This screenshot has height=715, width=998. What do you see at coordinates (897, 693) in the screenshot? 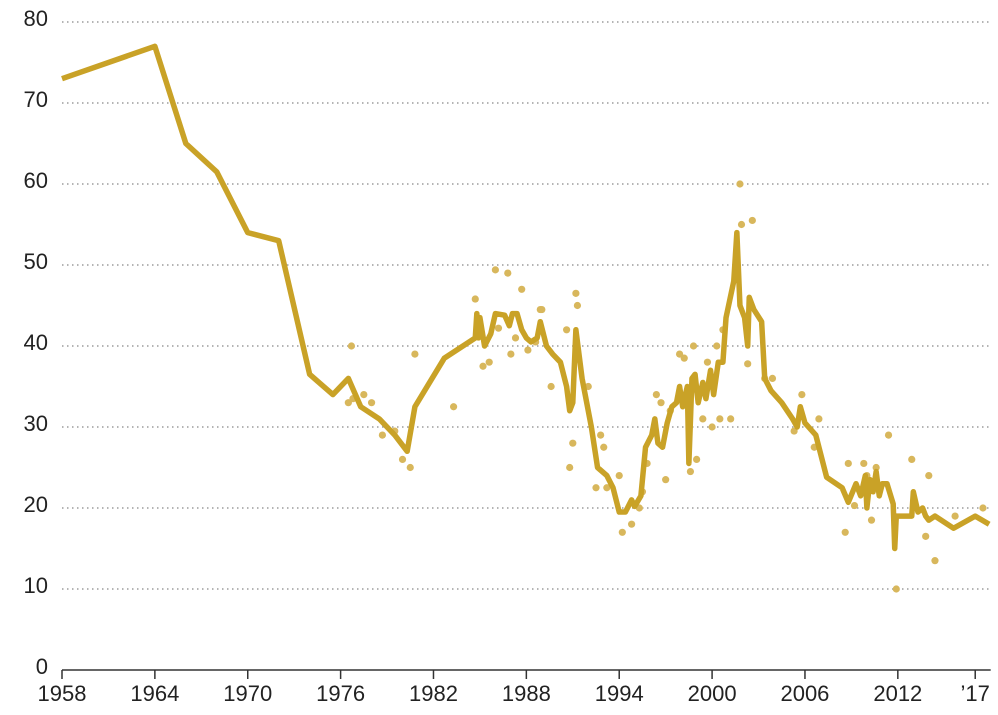
I see `x-tick-label: 2012` at bounding box center [897, 693].